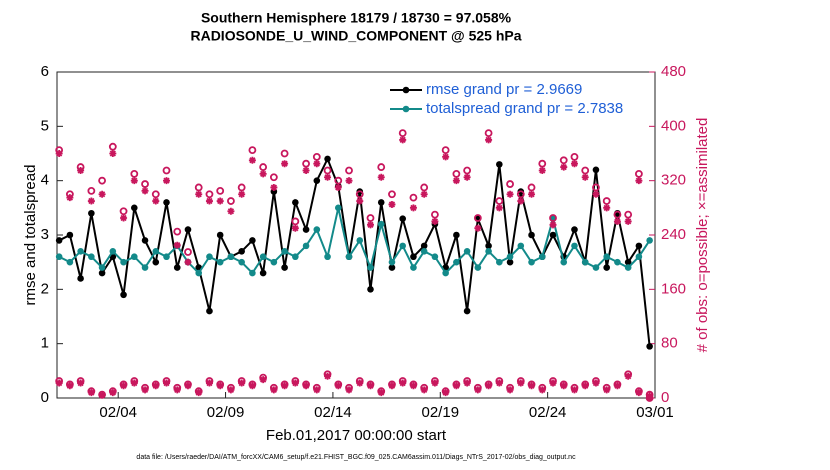 The image size is (830, 470). What do you see at coordinates (406, 90) in the screenshot?
I see `legend-marker` at bounding box center [406, 90].